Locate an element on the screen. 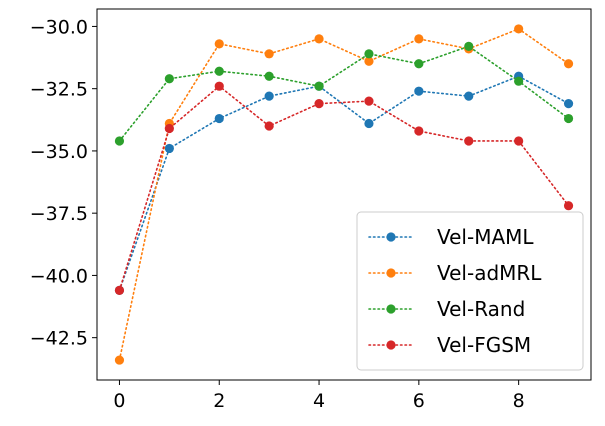 Image resolution: width=605 pixels, height=426 pixels. x-tick-label: 0 is located at coordinates (119, 401).